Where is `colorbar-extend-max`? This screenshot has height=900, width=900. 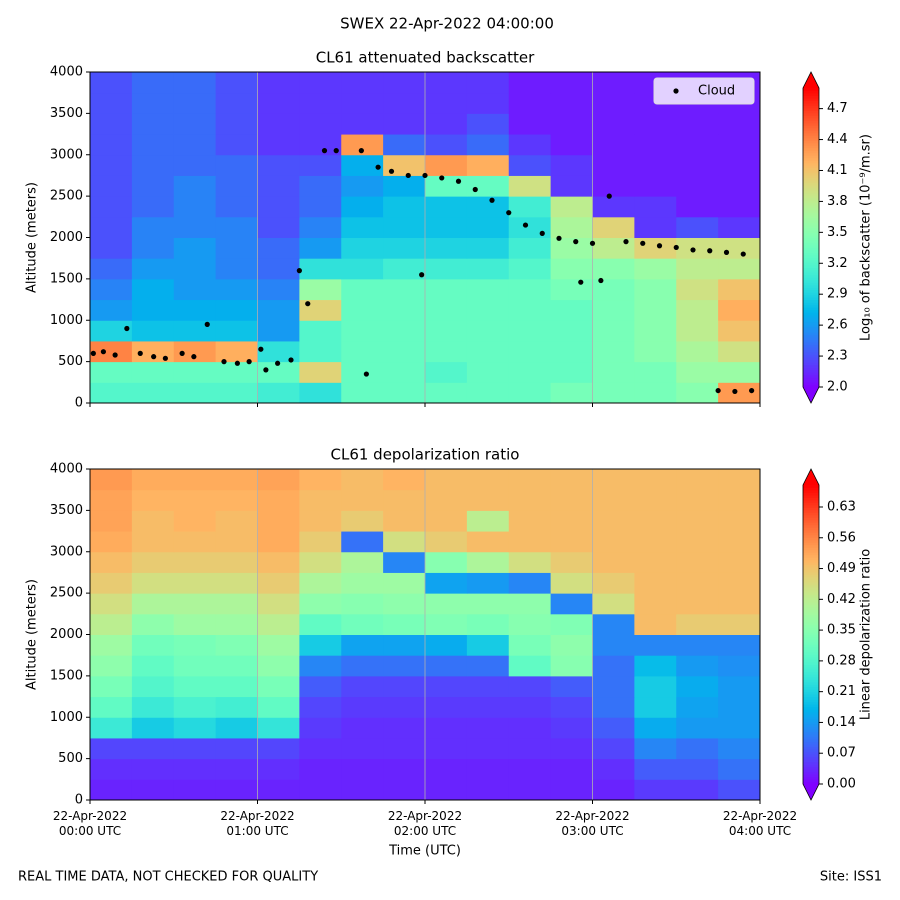 colorbar-extend-max is located at coordinates (811, 477).